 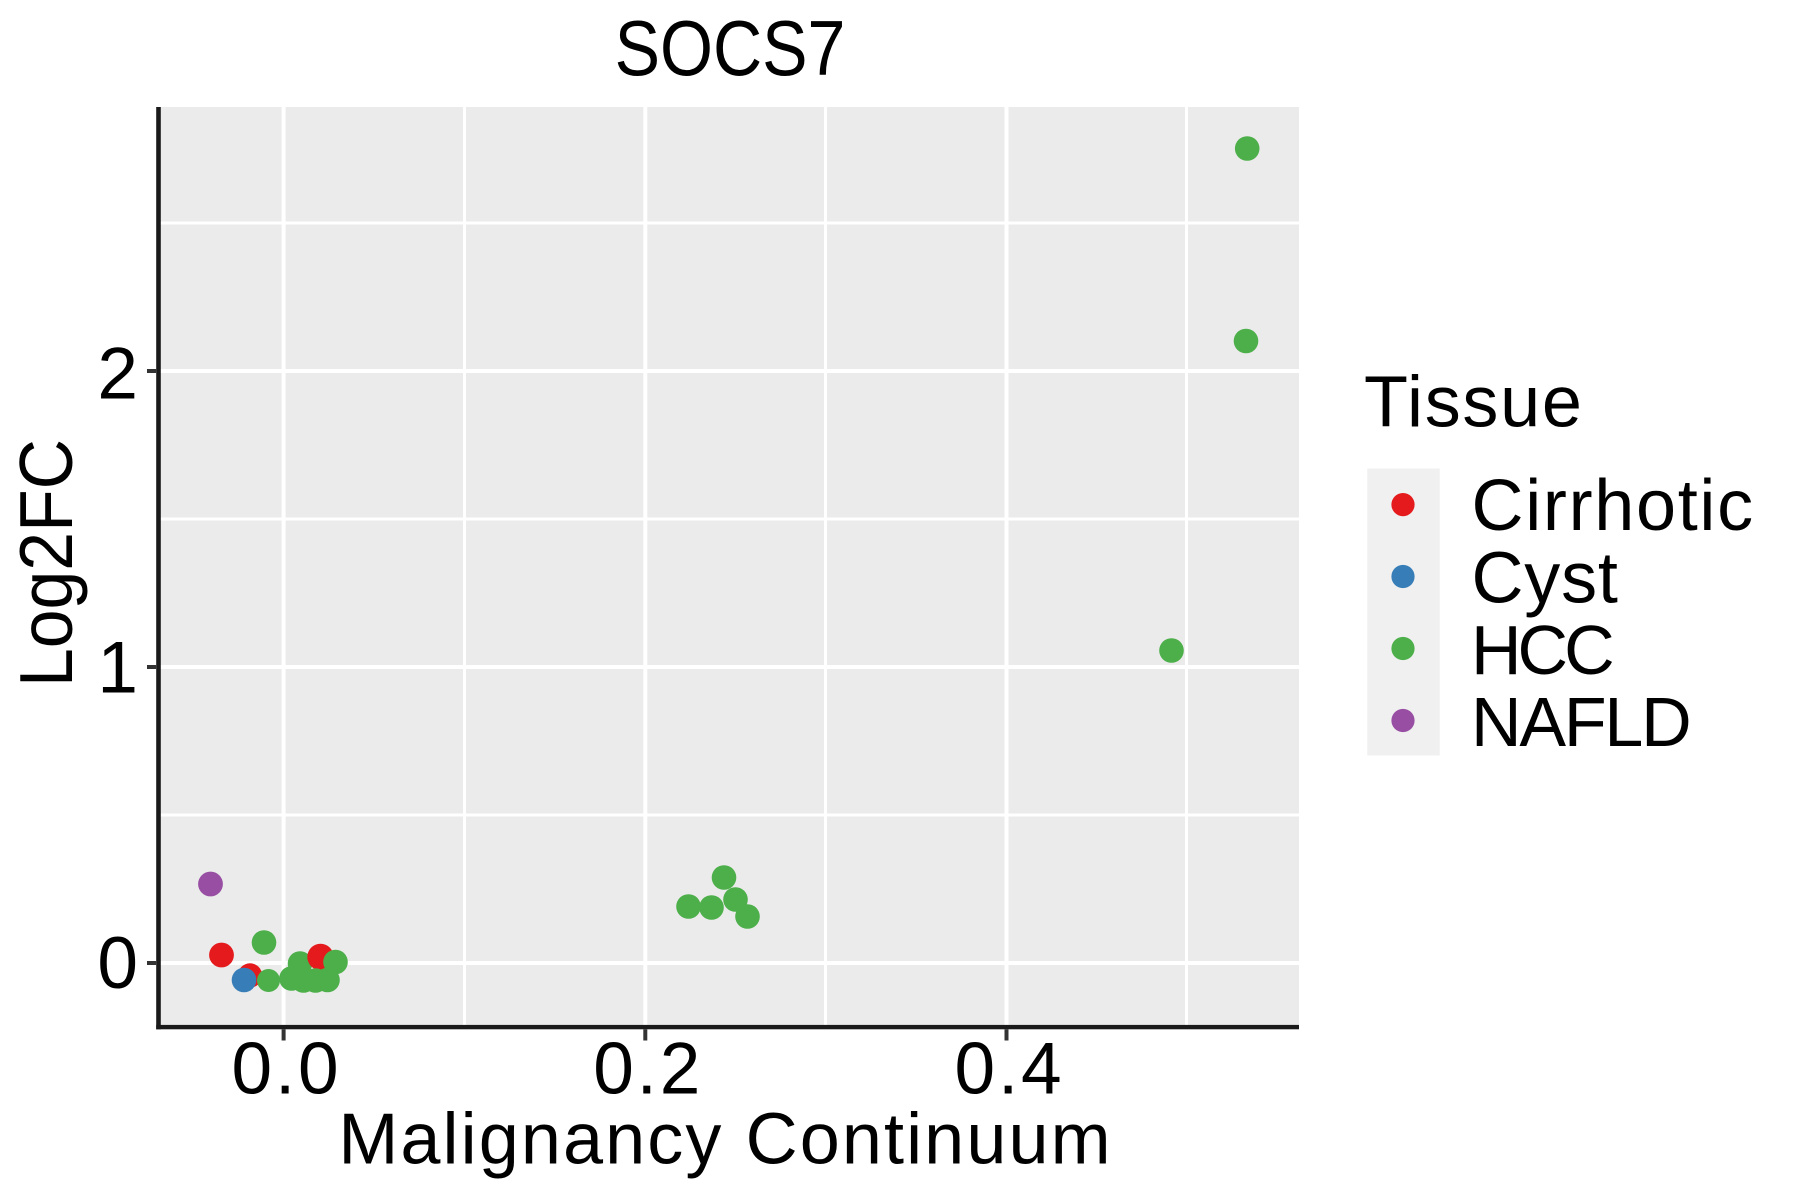 What do you see at coordinates (117, 667) in the screenshot?
I see `svg-text: 1` at bounding box center [117, 667].